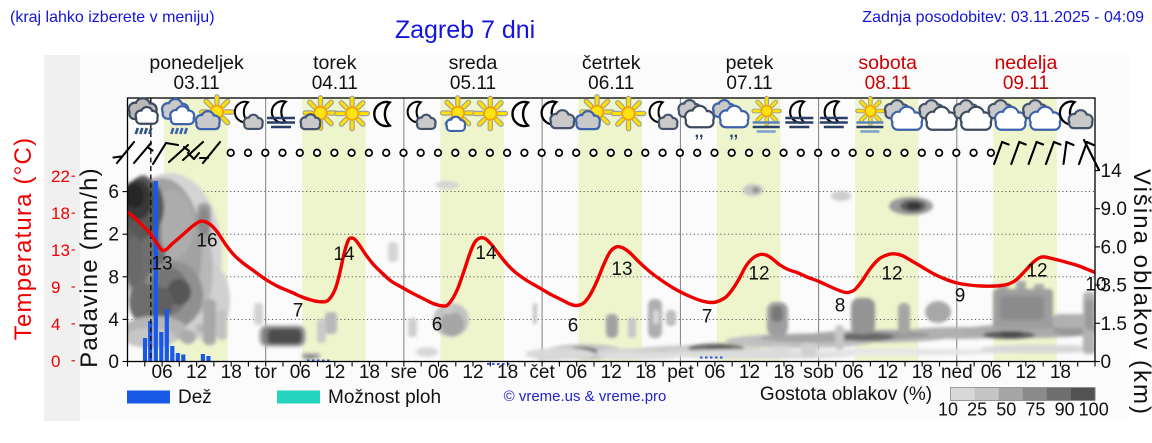  I want to click on svg-text: 09.11, so click(1026, 83).